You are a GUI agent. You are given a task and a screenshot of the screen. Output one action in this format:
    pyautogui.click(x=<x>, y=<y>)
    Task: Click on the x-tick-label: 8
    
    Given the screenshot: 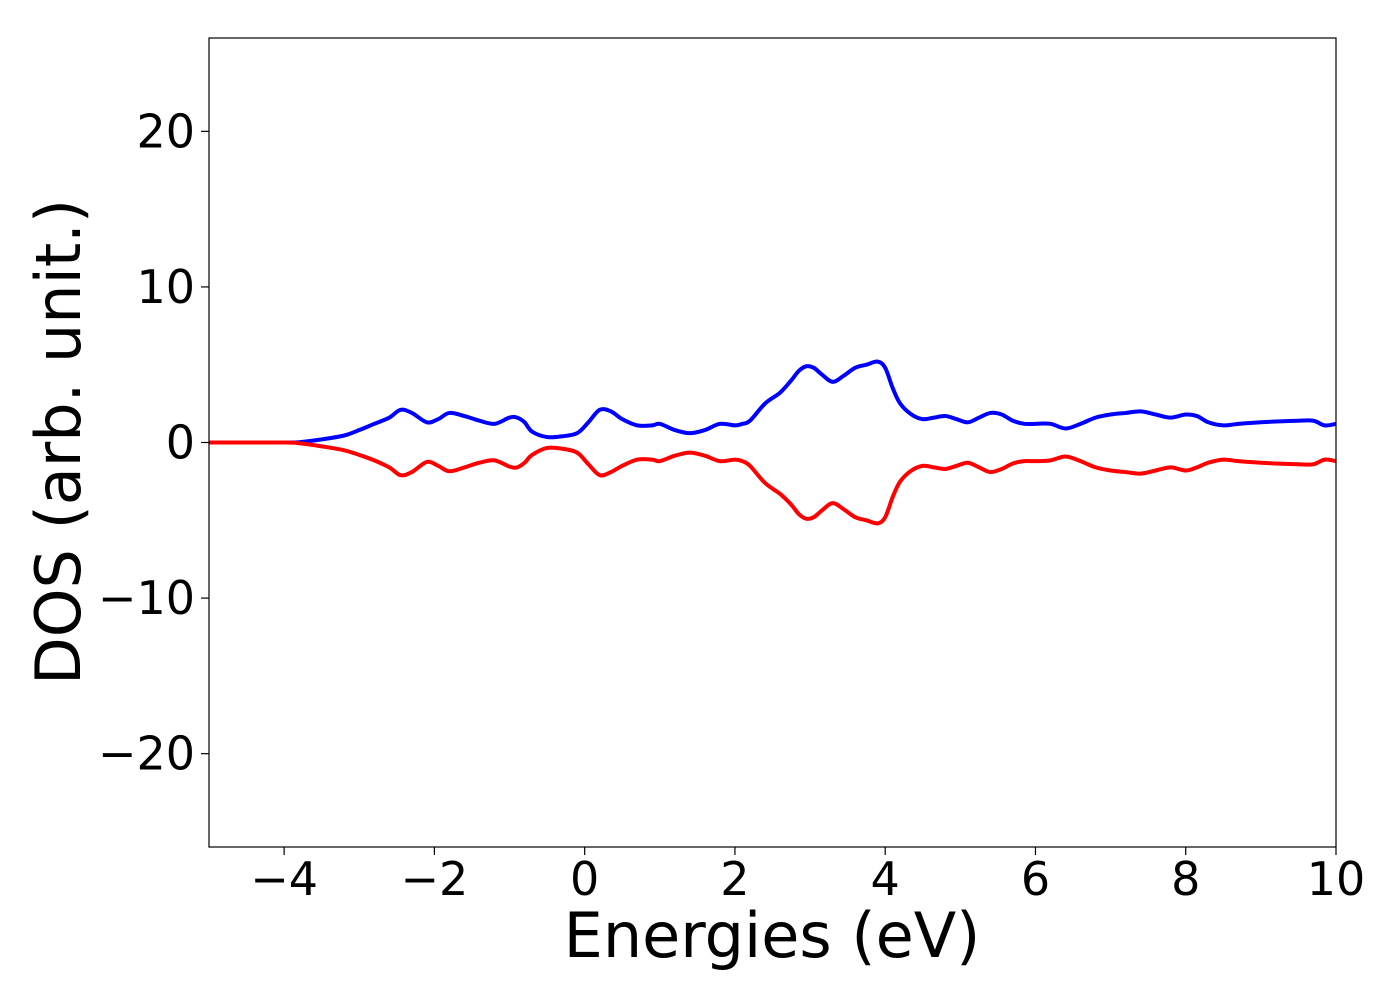 What is the action you would take?
    pyautogui.click(x=1185, y=879)
    